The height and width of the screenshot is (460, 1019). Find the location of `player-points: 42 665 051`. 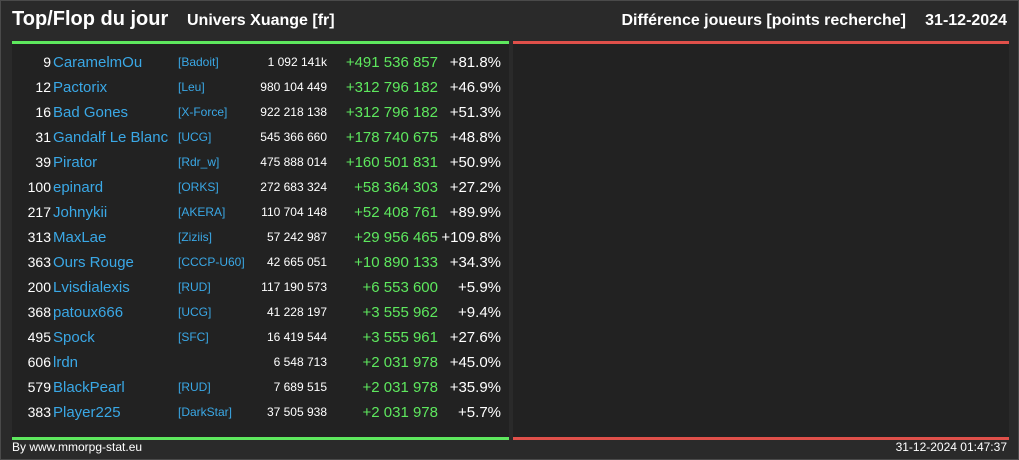

player-points: 42 665 051 is located at coordinates (296, 262).